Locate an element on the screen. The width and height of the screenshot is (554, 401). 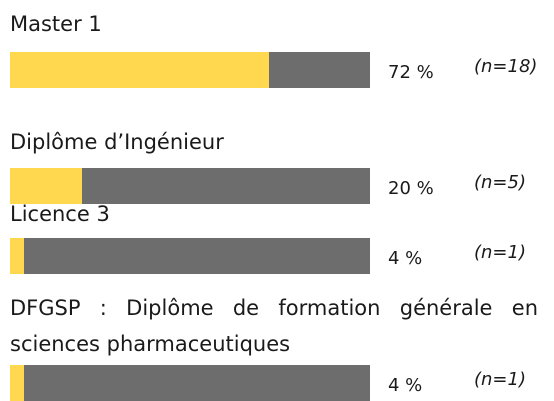
count-label: (n=5) is located at coordinates (500, 182).